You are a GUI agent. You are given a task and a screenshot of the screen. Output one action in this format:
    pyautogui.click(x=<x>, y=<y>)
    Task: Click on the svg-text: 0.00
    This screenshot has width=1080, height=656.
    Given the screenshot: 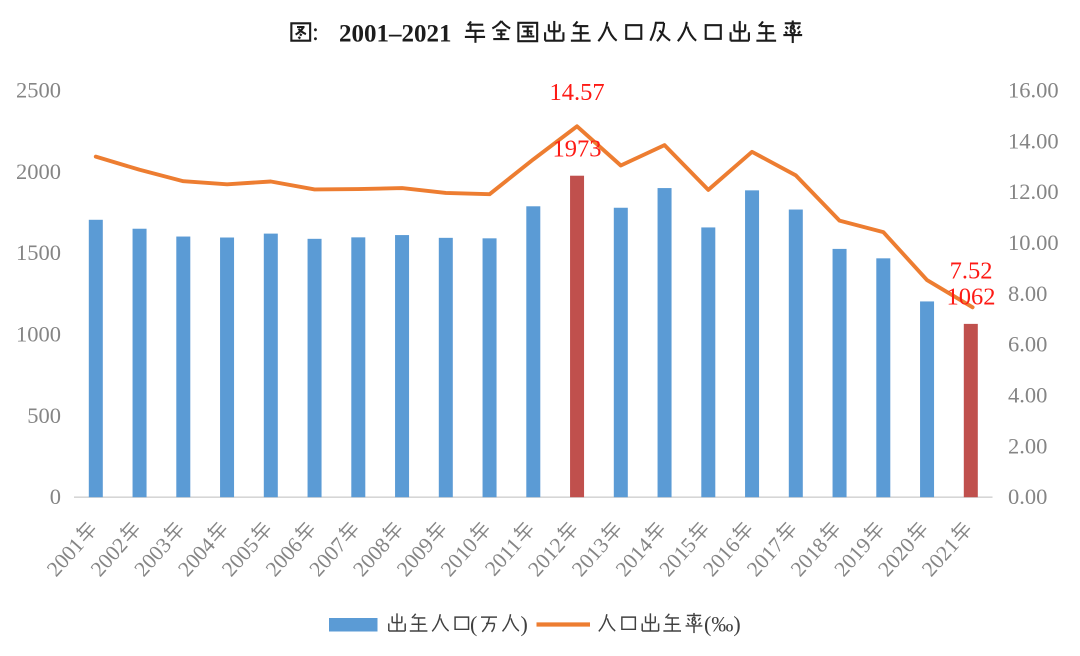 What is the action you would take?
    pyautogui.click(x=1027, y=496)
    